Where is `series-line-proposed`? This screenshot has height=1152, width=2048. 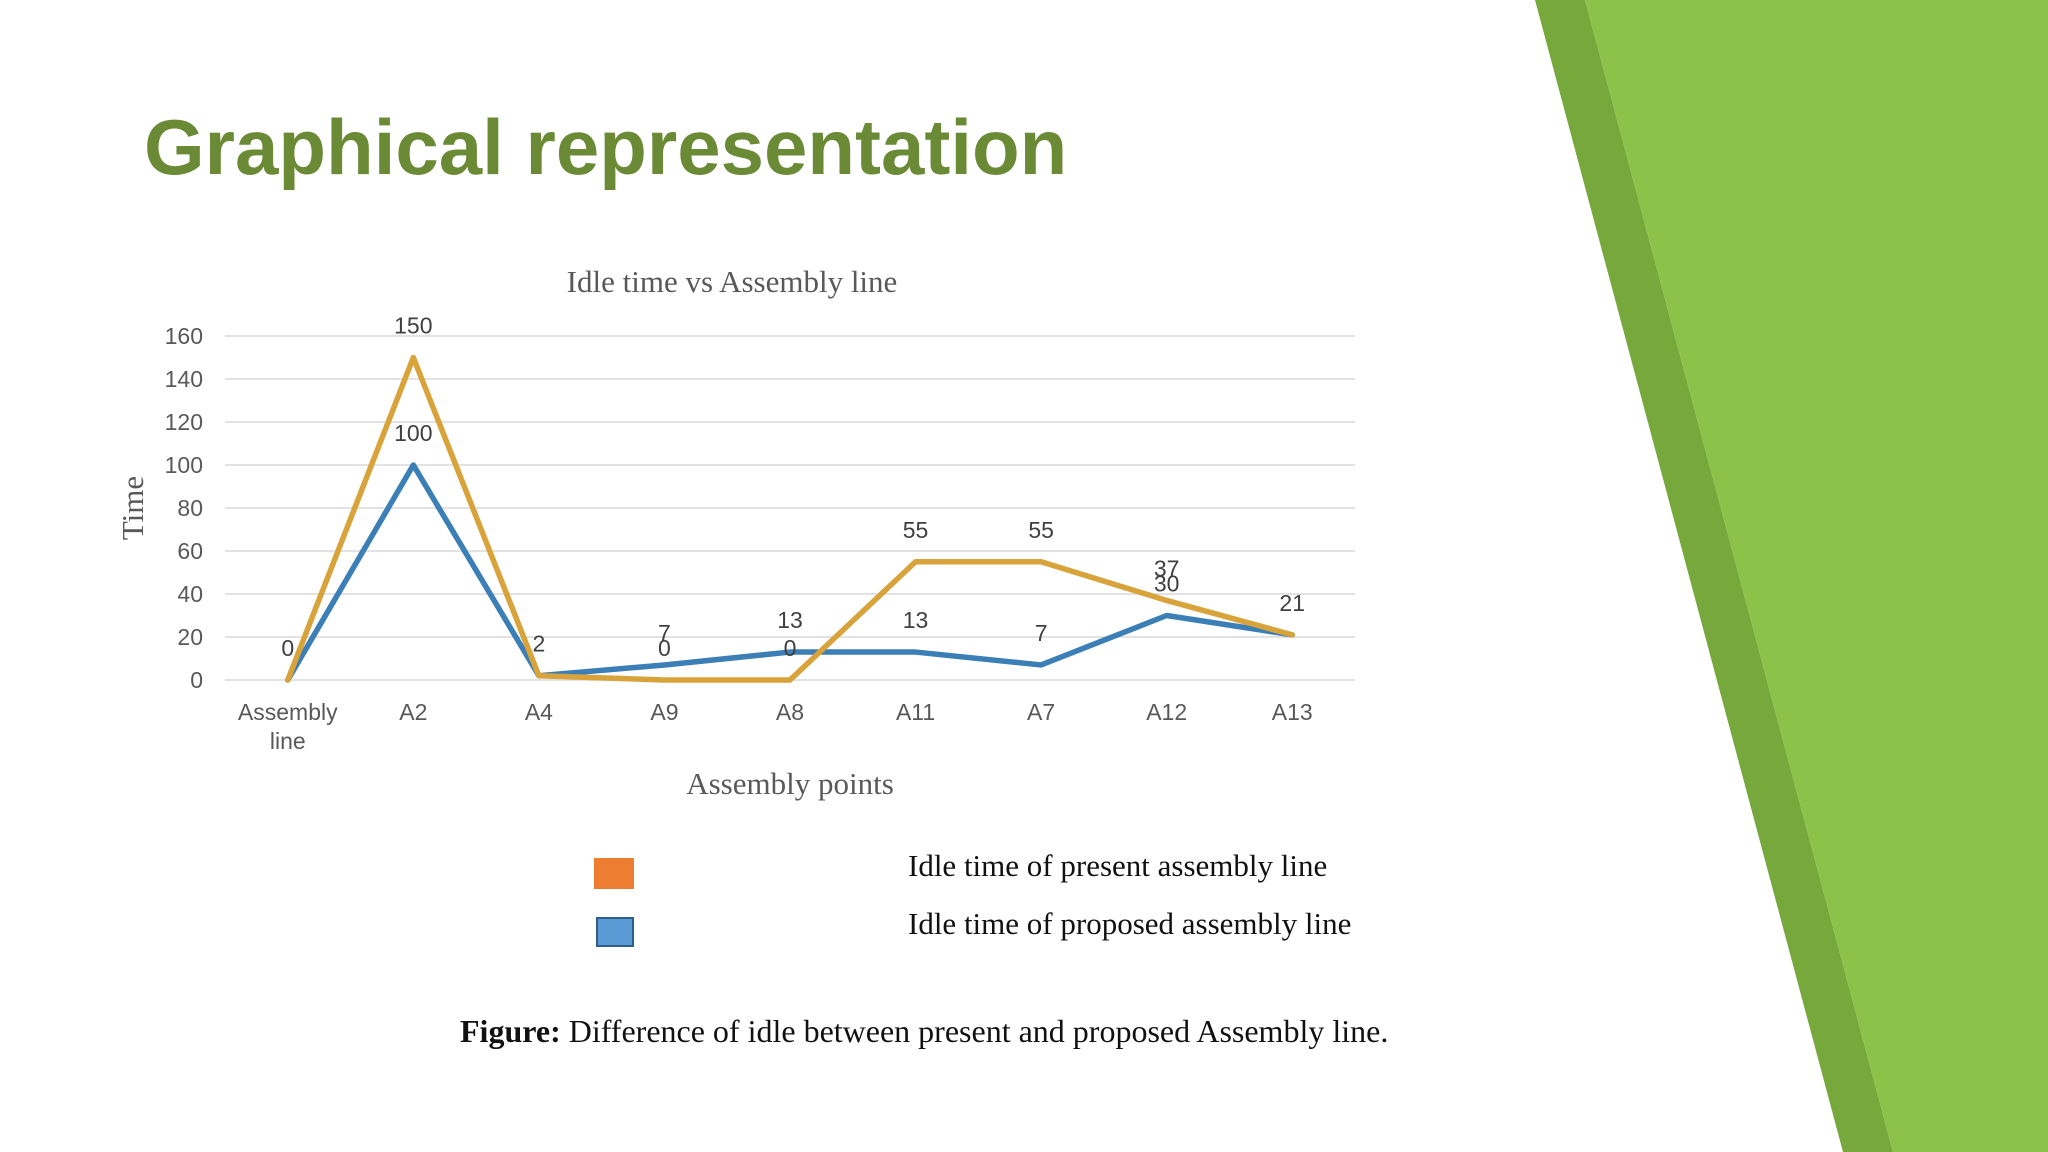 series-line-proposed is located at coordinates (790, 572).